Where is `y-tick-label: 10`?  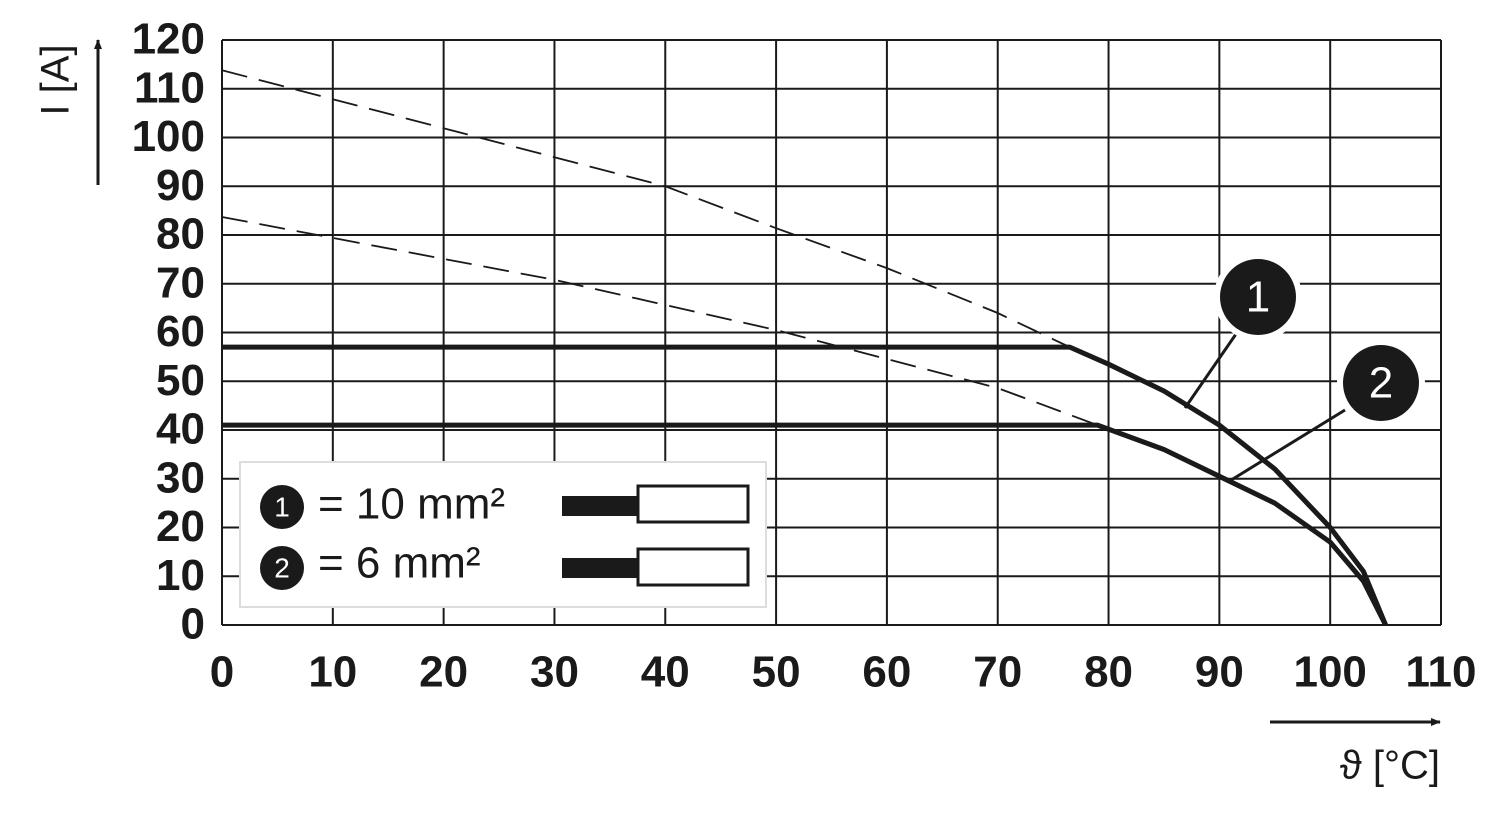 y-tick-label: 10 is located at coordinates (180, 575).